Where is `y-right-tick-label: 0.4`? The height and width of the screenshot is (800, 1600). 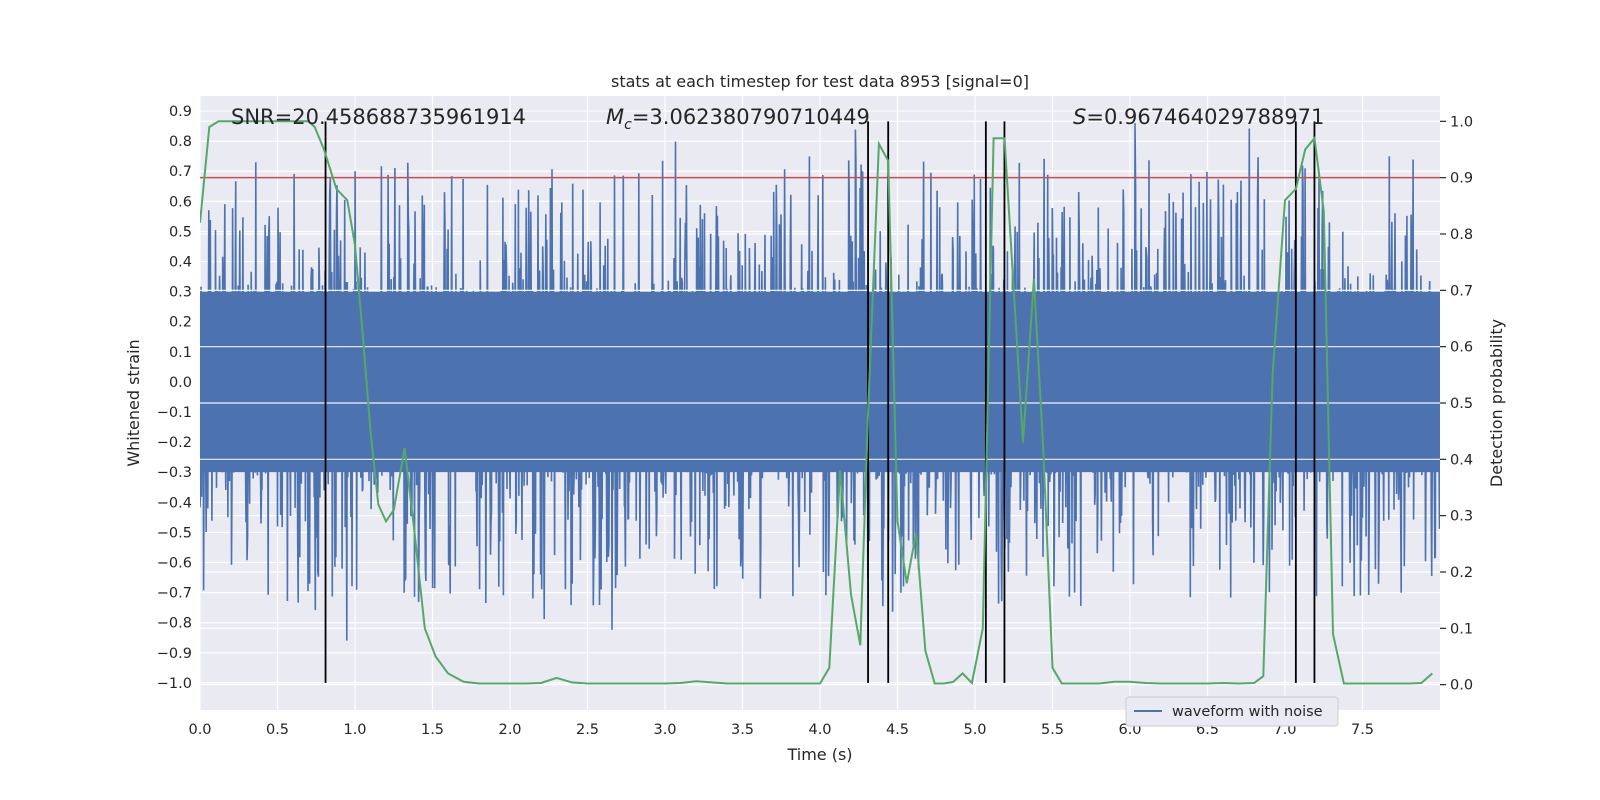 y-right-tick-label: 0.4 is located at coordinates (1461, 460).